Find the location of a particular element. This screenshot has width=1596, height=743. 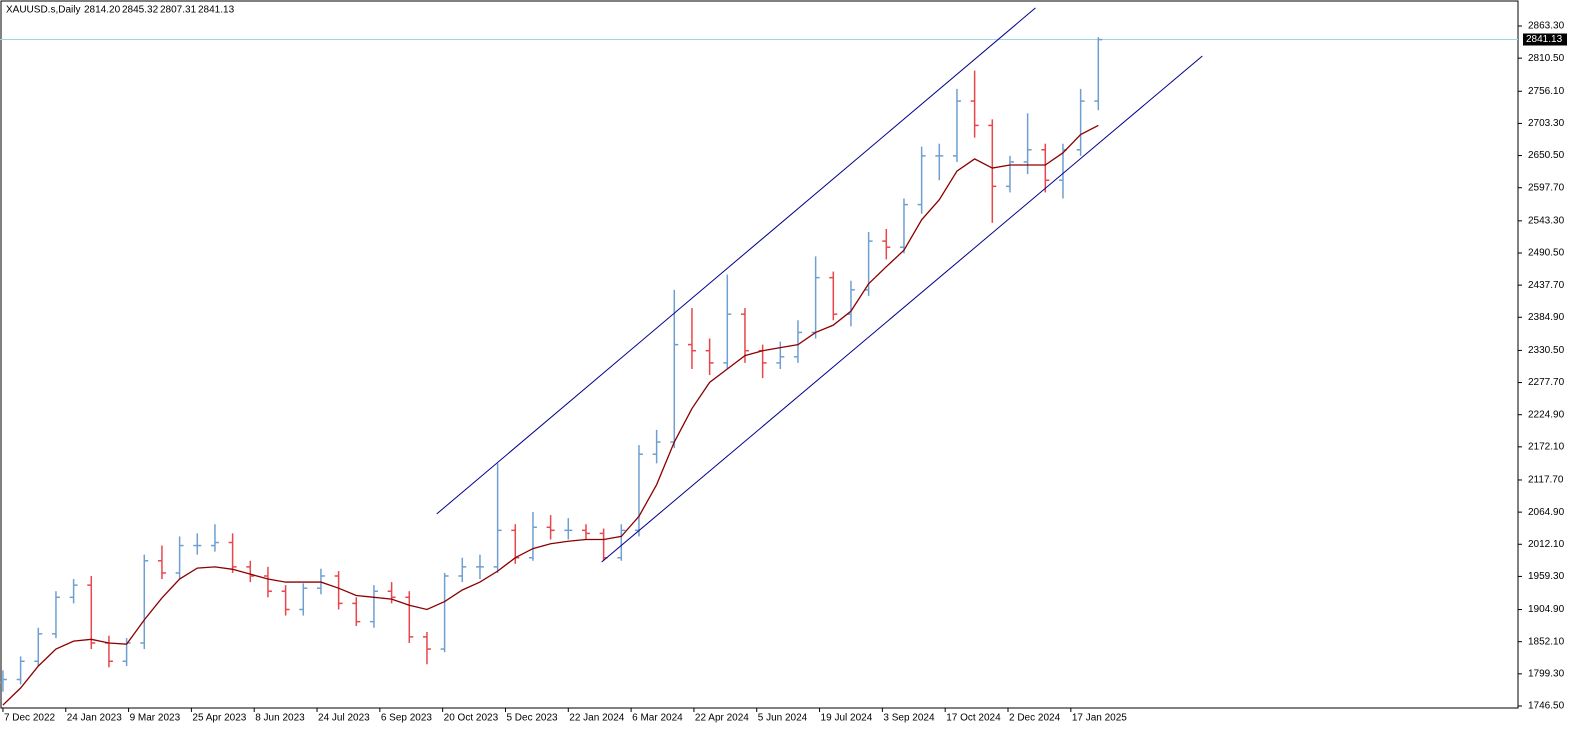

x-tick-label: 7 Dec 2022 is located at coordinates (30, 718).